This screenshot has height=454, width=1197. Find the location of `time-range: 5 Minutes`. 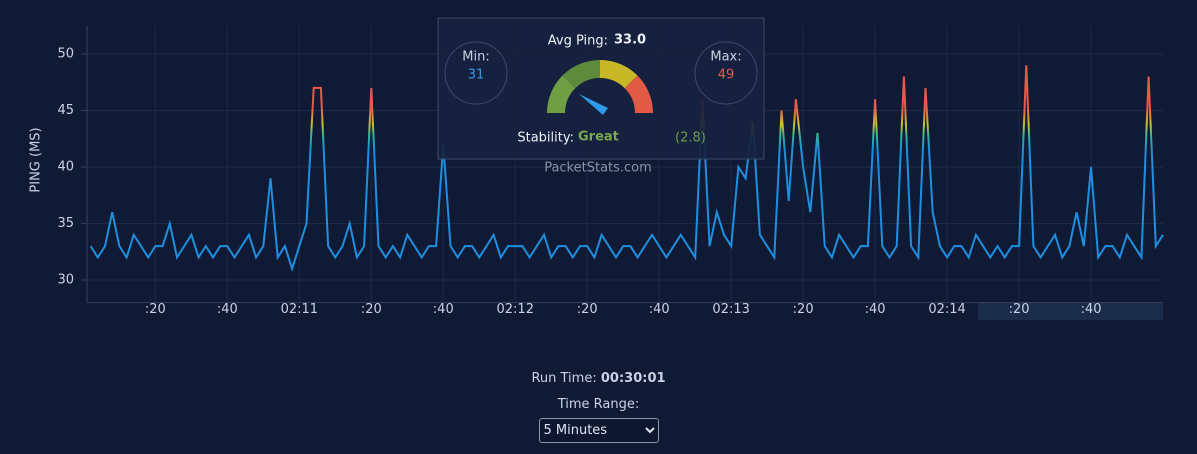

time-range: 5 Minutes is located at coordinates (598, 430).